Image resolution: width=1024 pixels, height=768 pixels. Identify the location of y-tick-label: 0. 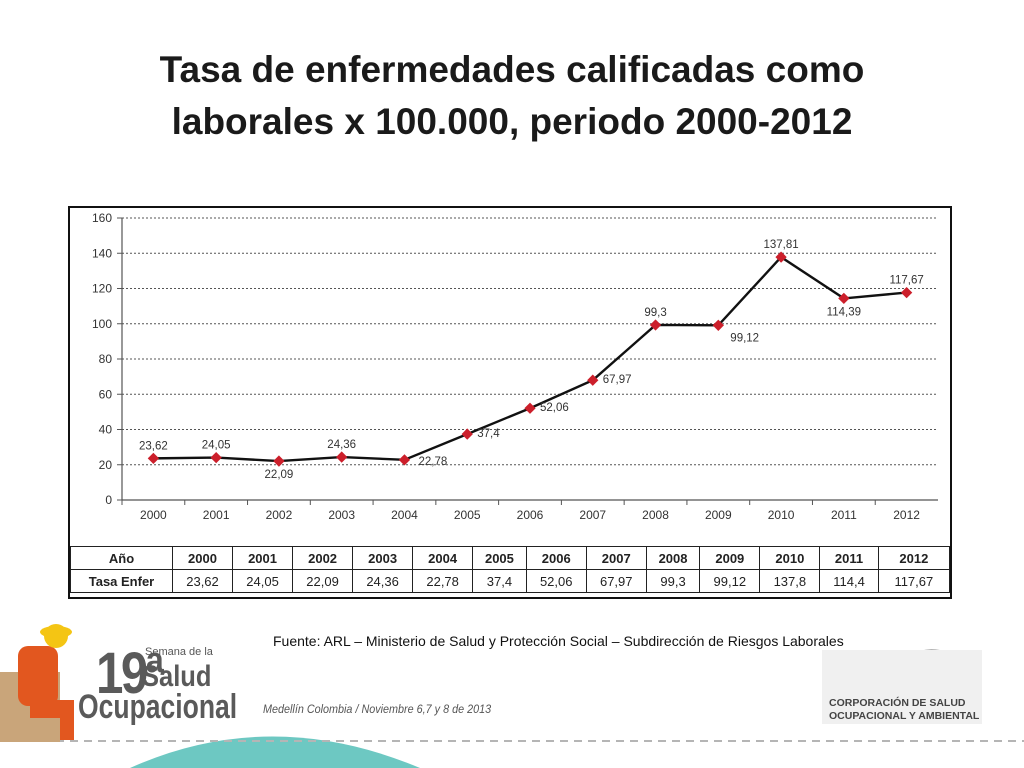
(108, 500).